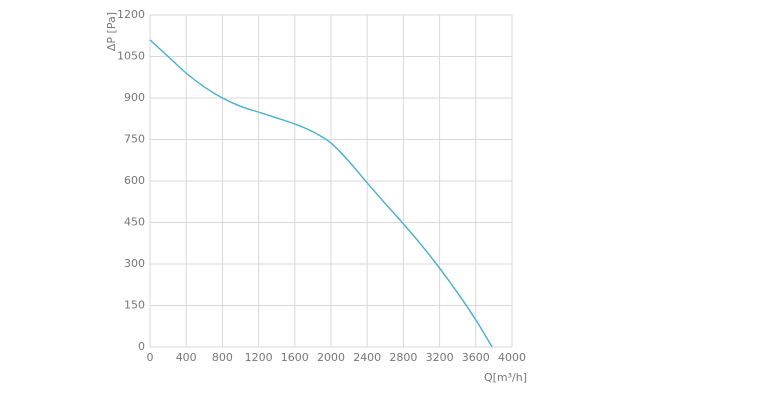 Image resolution: width=768 pixels, height=406 pixels. Describe the element at coordinates (222, 357) in the screenshot. I see `x-tick-label: 800` at that location.